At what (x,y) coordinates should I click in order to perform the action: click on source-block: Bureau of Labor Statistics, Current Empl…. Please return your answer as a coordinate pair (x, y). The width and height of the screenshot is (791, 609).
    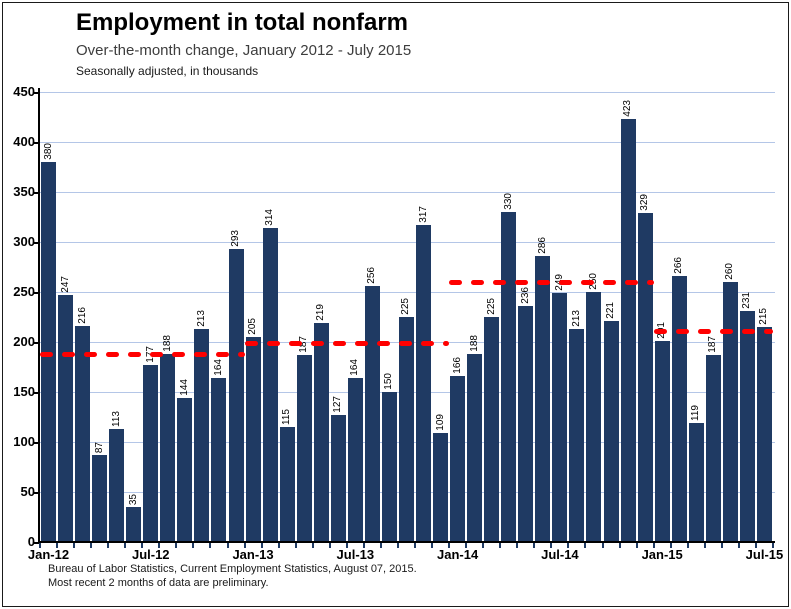
    Looking at the image, I should click on (232, 576).